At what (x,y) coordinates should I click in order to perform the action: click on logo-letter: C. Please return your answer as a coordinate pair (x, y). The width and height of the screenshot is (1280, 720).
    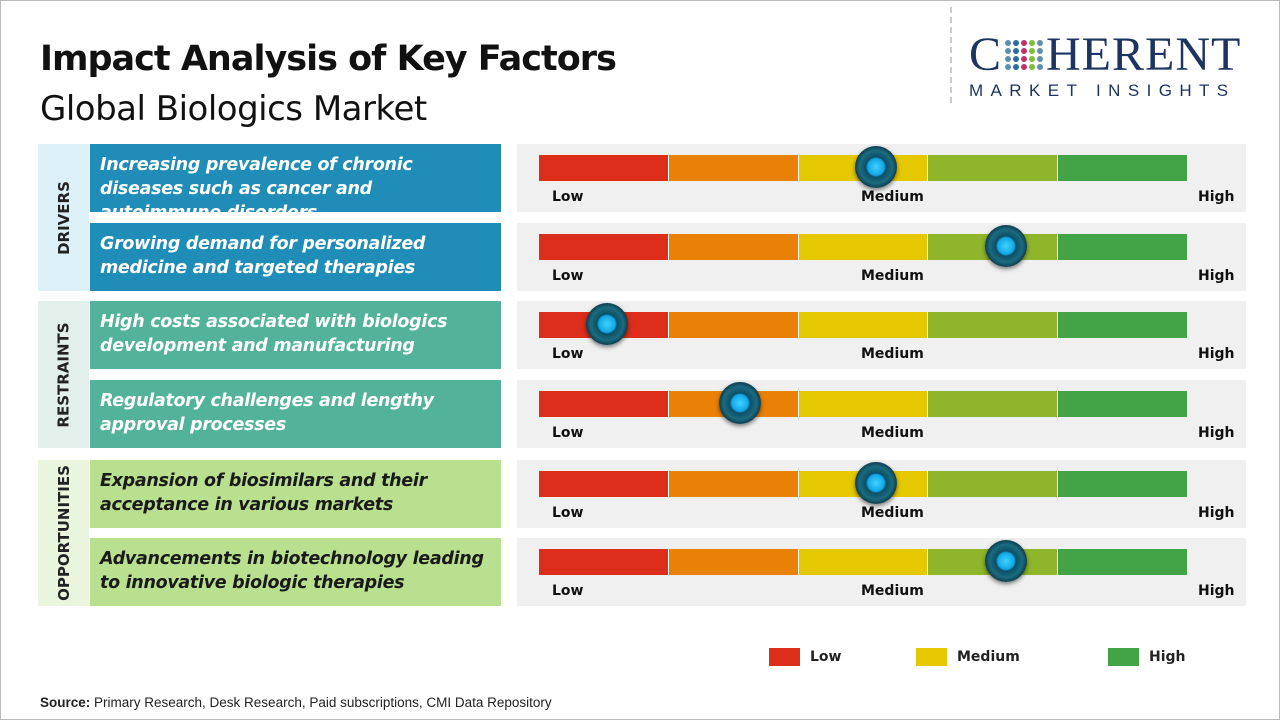
    Looking at the image, I should click on (986, 54).